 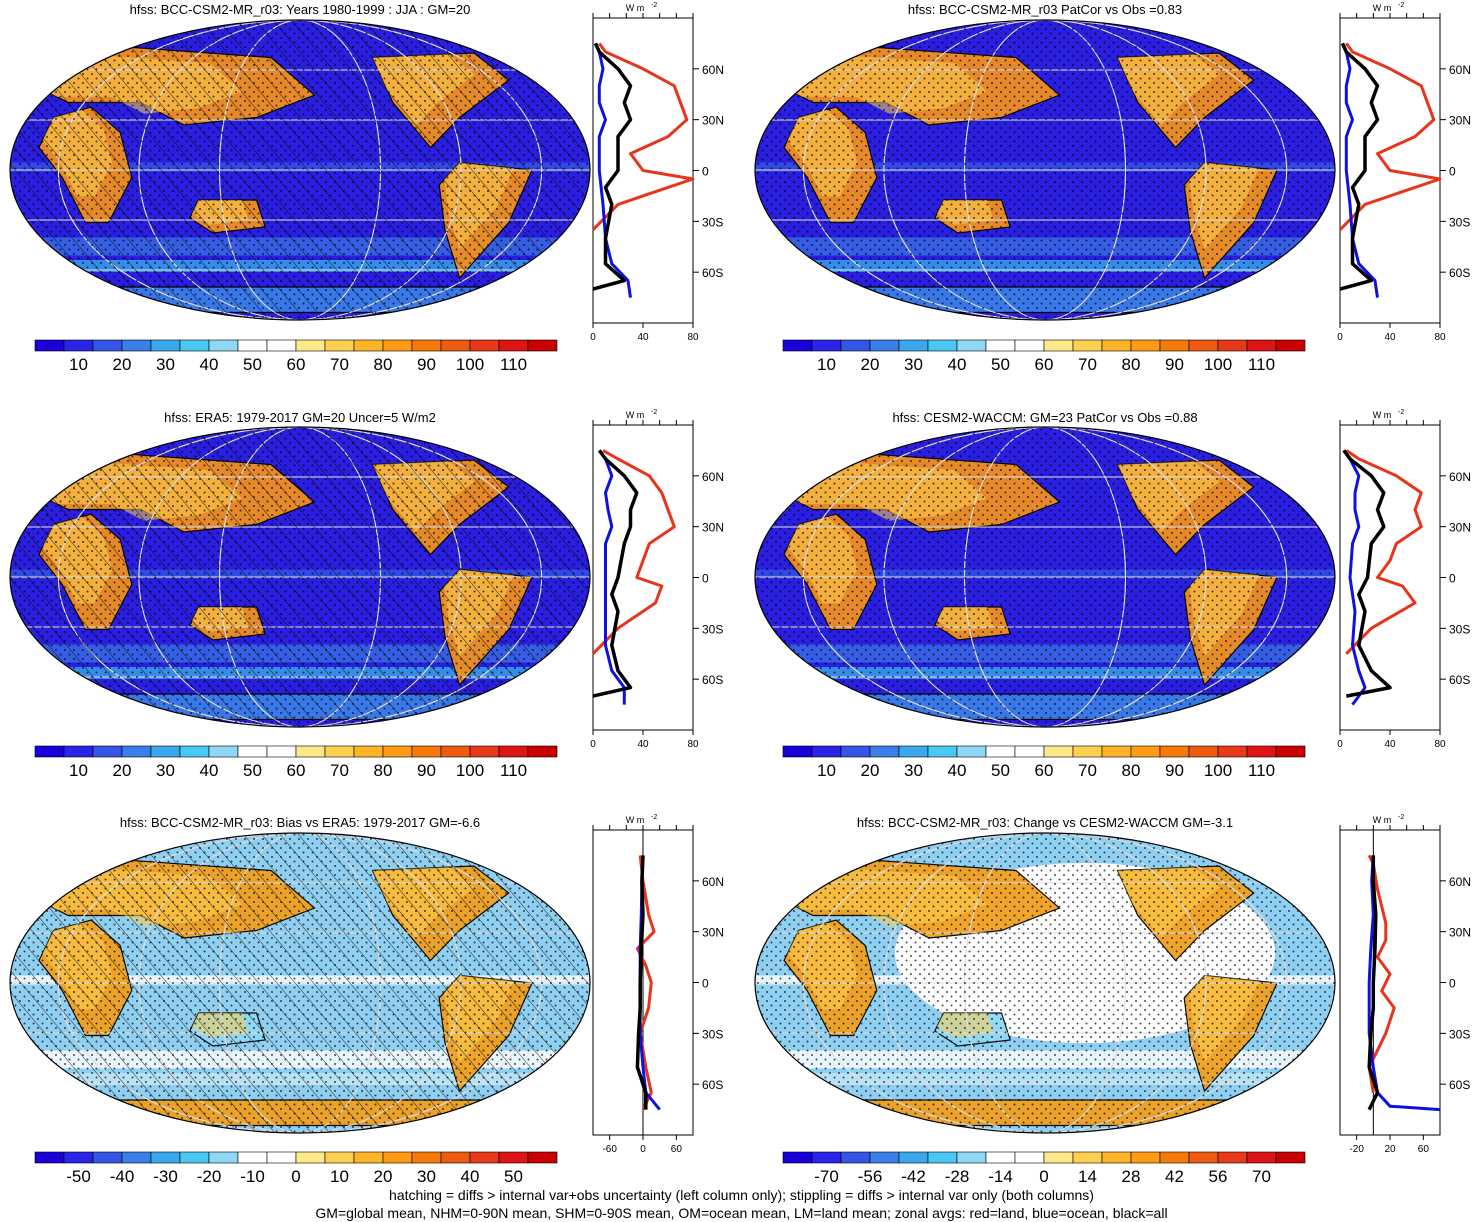 I want to click on profile-series-all, so click(x=1359, y=166).